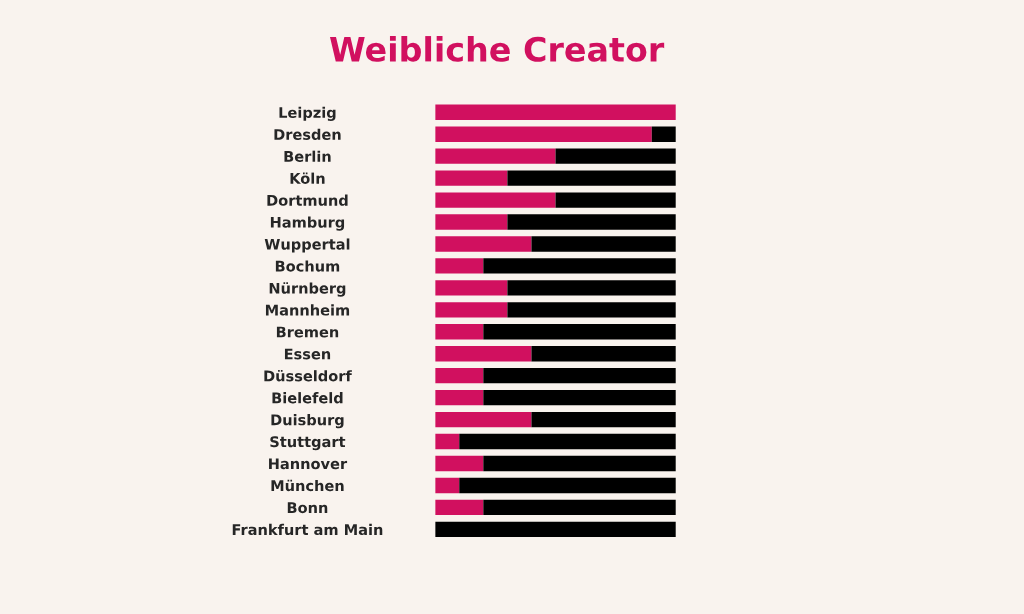  What do you see at coordinates (307, 398) in the screenshot?
I see `y-tick-label: Bielefeld` at bounding box center [307, 398].